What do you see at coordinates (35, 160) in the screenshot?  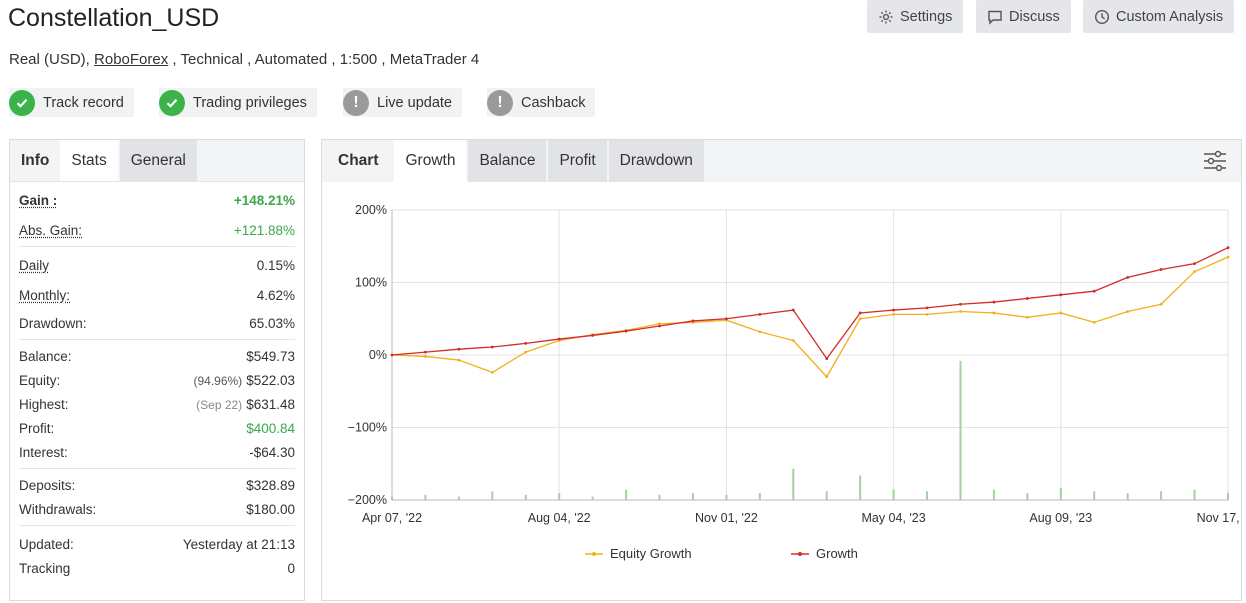 I see `tab-info: Info` at bounding box center [35, 160].